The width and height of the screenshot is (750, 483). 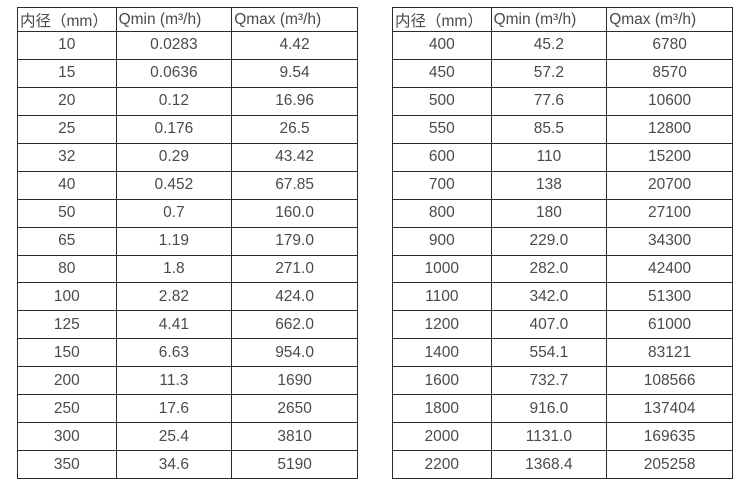 What do you see at coordinates (174, 464) in the screenshot?
I see `cell-qmin: 34.6` at bounding box center [174, 464].